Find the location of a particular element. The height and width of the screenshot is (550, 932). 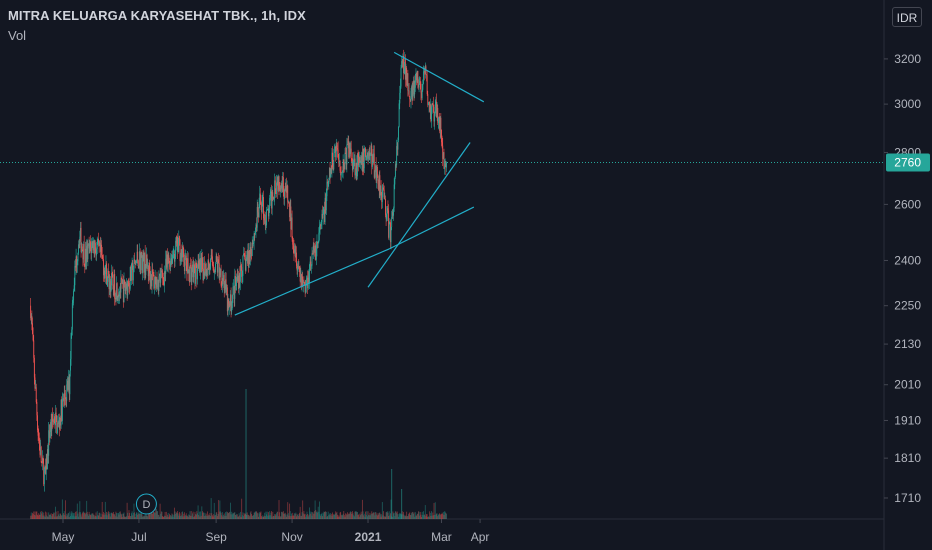

currency-button: IDR is located at coordinates (907, 17).